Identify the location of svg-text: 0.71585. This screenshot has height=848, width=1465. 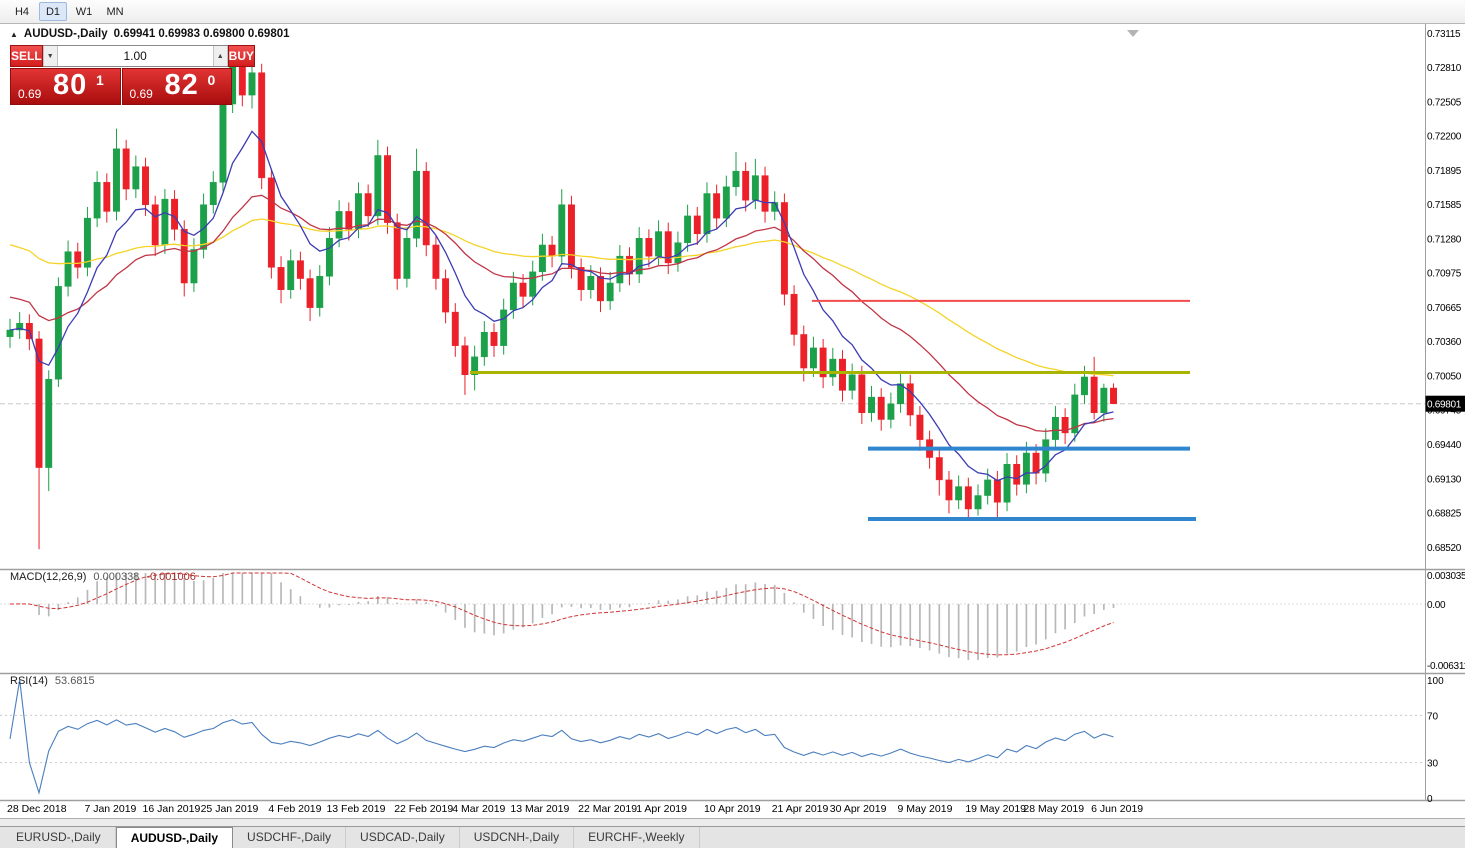
(1444, 205).